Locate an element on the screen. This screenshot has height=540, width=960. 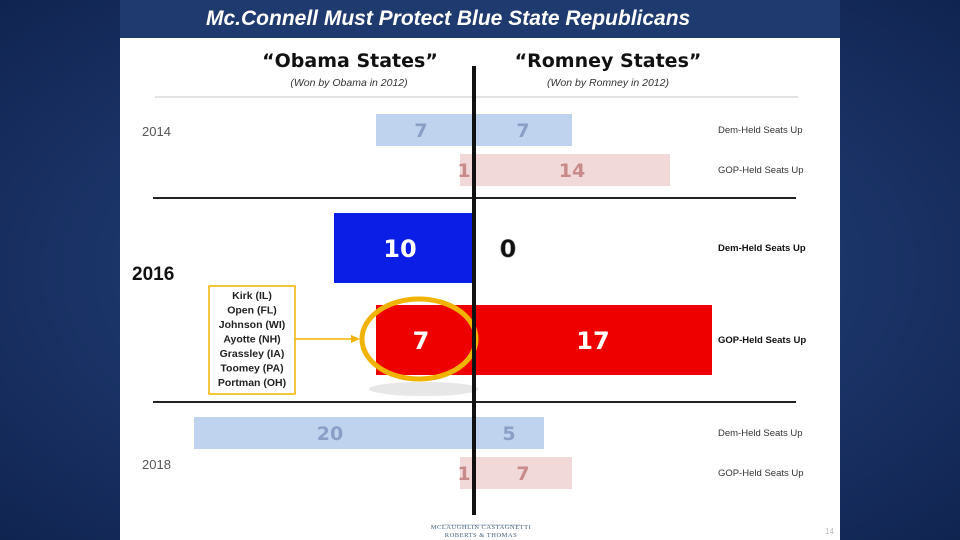
bar-romney-2018-gop is located at coordinates (523, 473).